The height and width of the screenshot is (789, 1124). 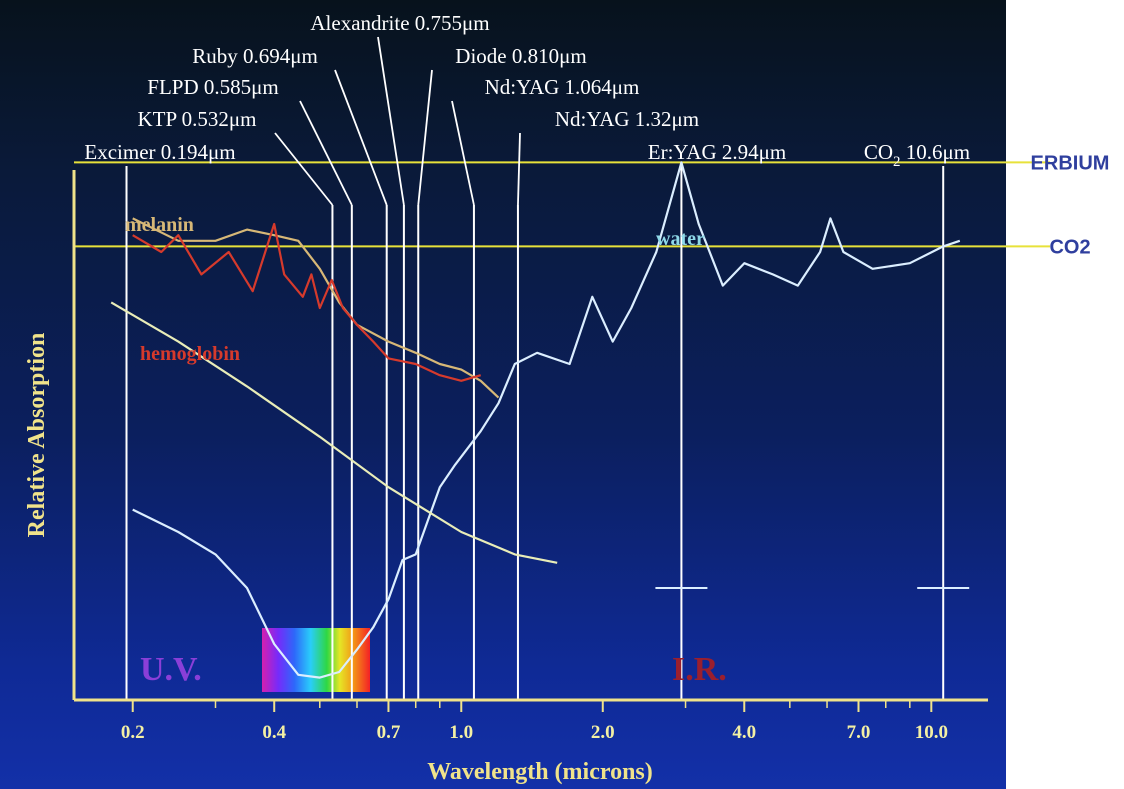 What do you see at coordinates (603, 732) in the screenshot?
I see `x-tick-label: 2.0` at bounding box center [603, 732].